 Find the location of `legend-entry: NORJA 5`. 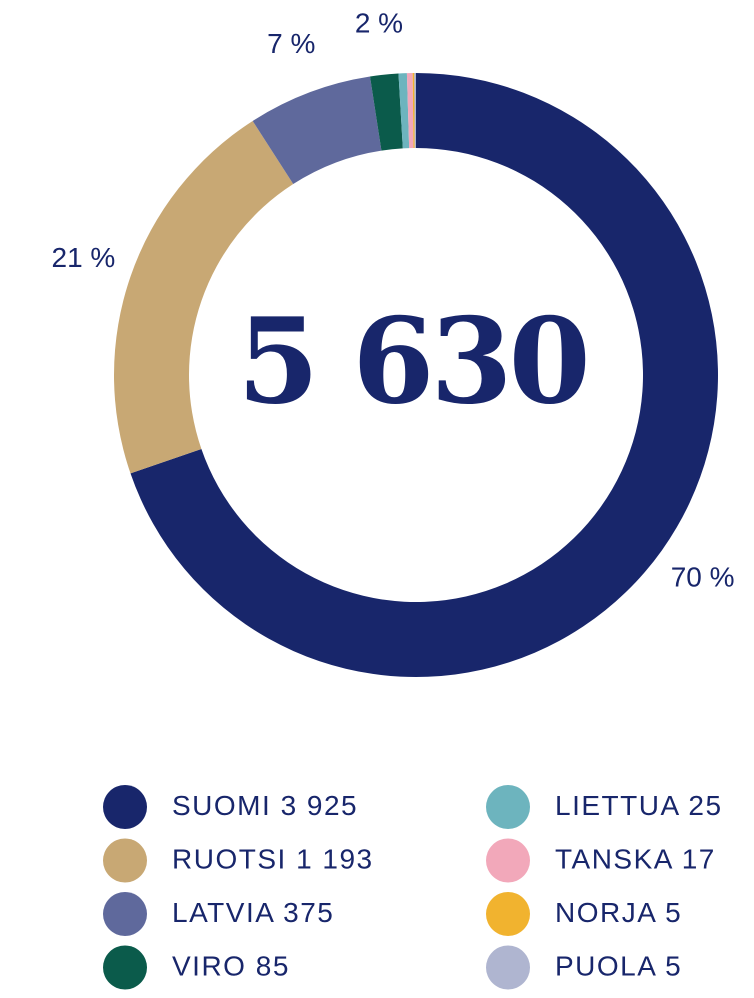

legend-entry: NORJA 5 is located at coordinates (618, 912).